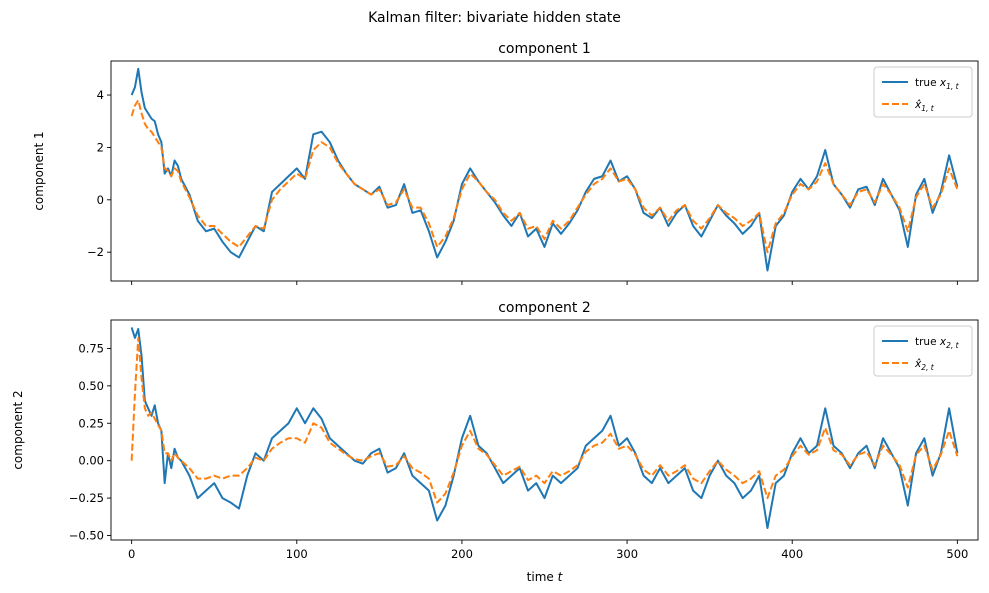  I want to click on x-tick-label: 100, so click(297, 554).